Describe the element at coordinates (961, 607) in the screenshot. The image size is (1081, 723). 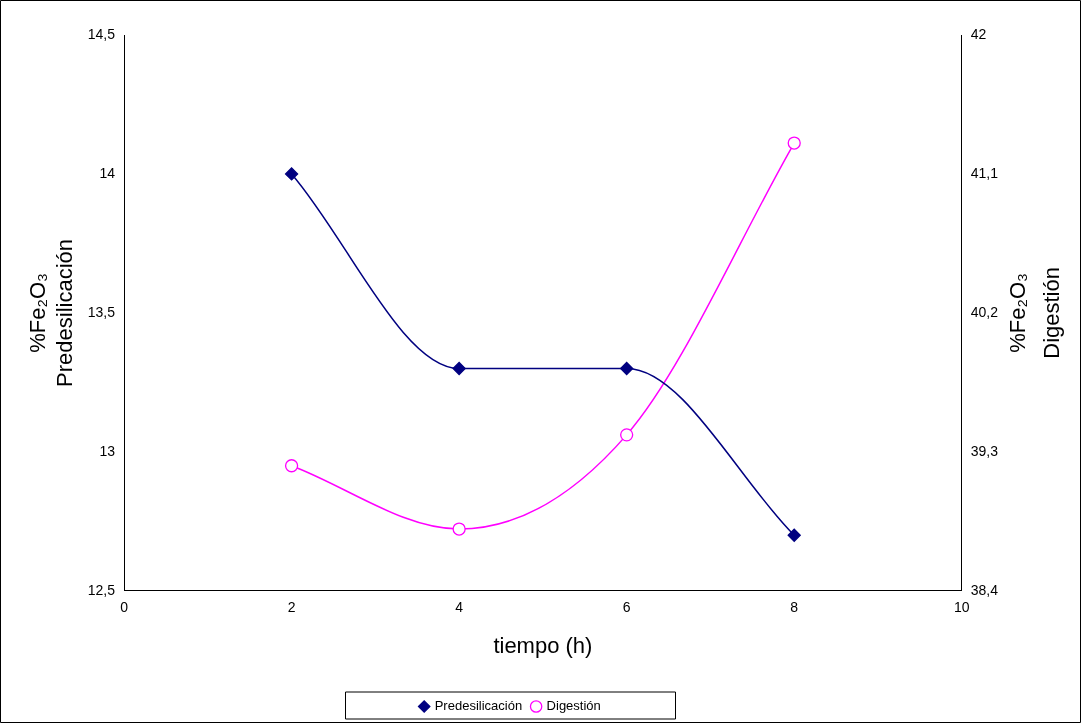
I see `x-tick-label: 10` at that location.